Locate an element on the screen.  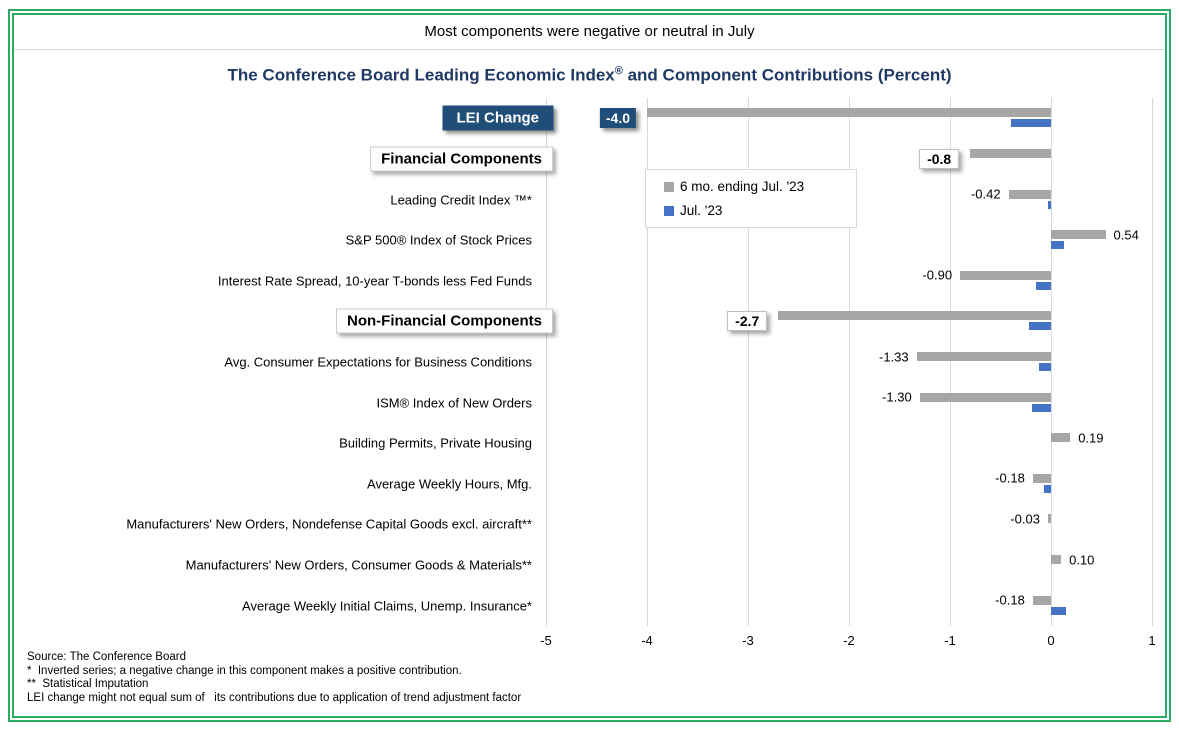
category-label: S&P 500® Index of Stock Prices is located at coordinates (438, 240).